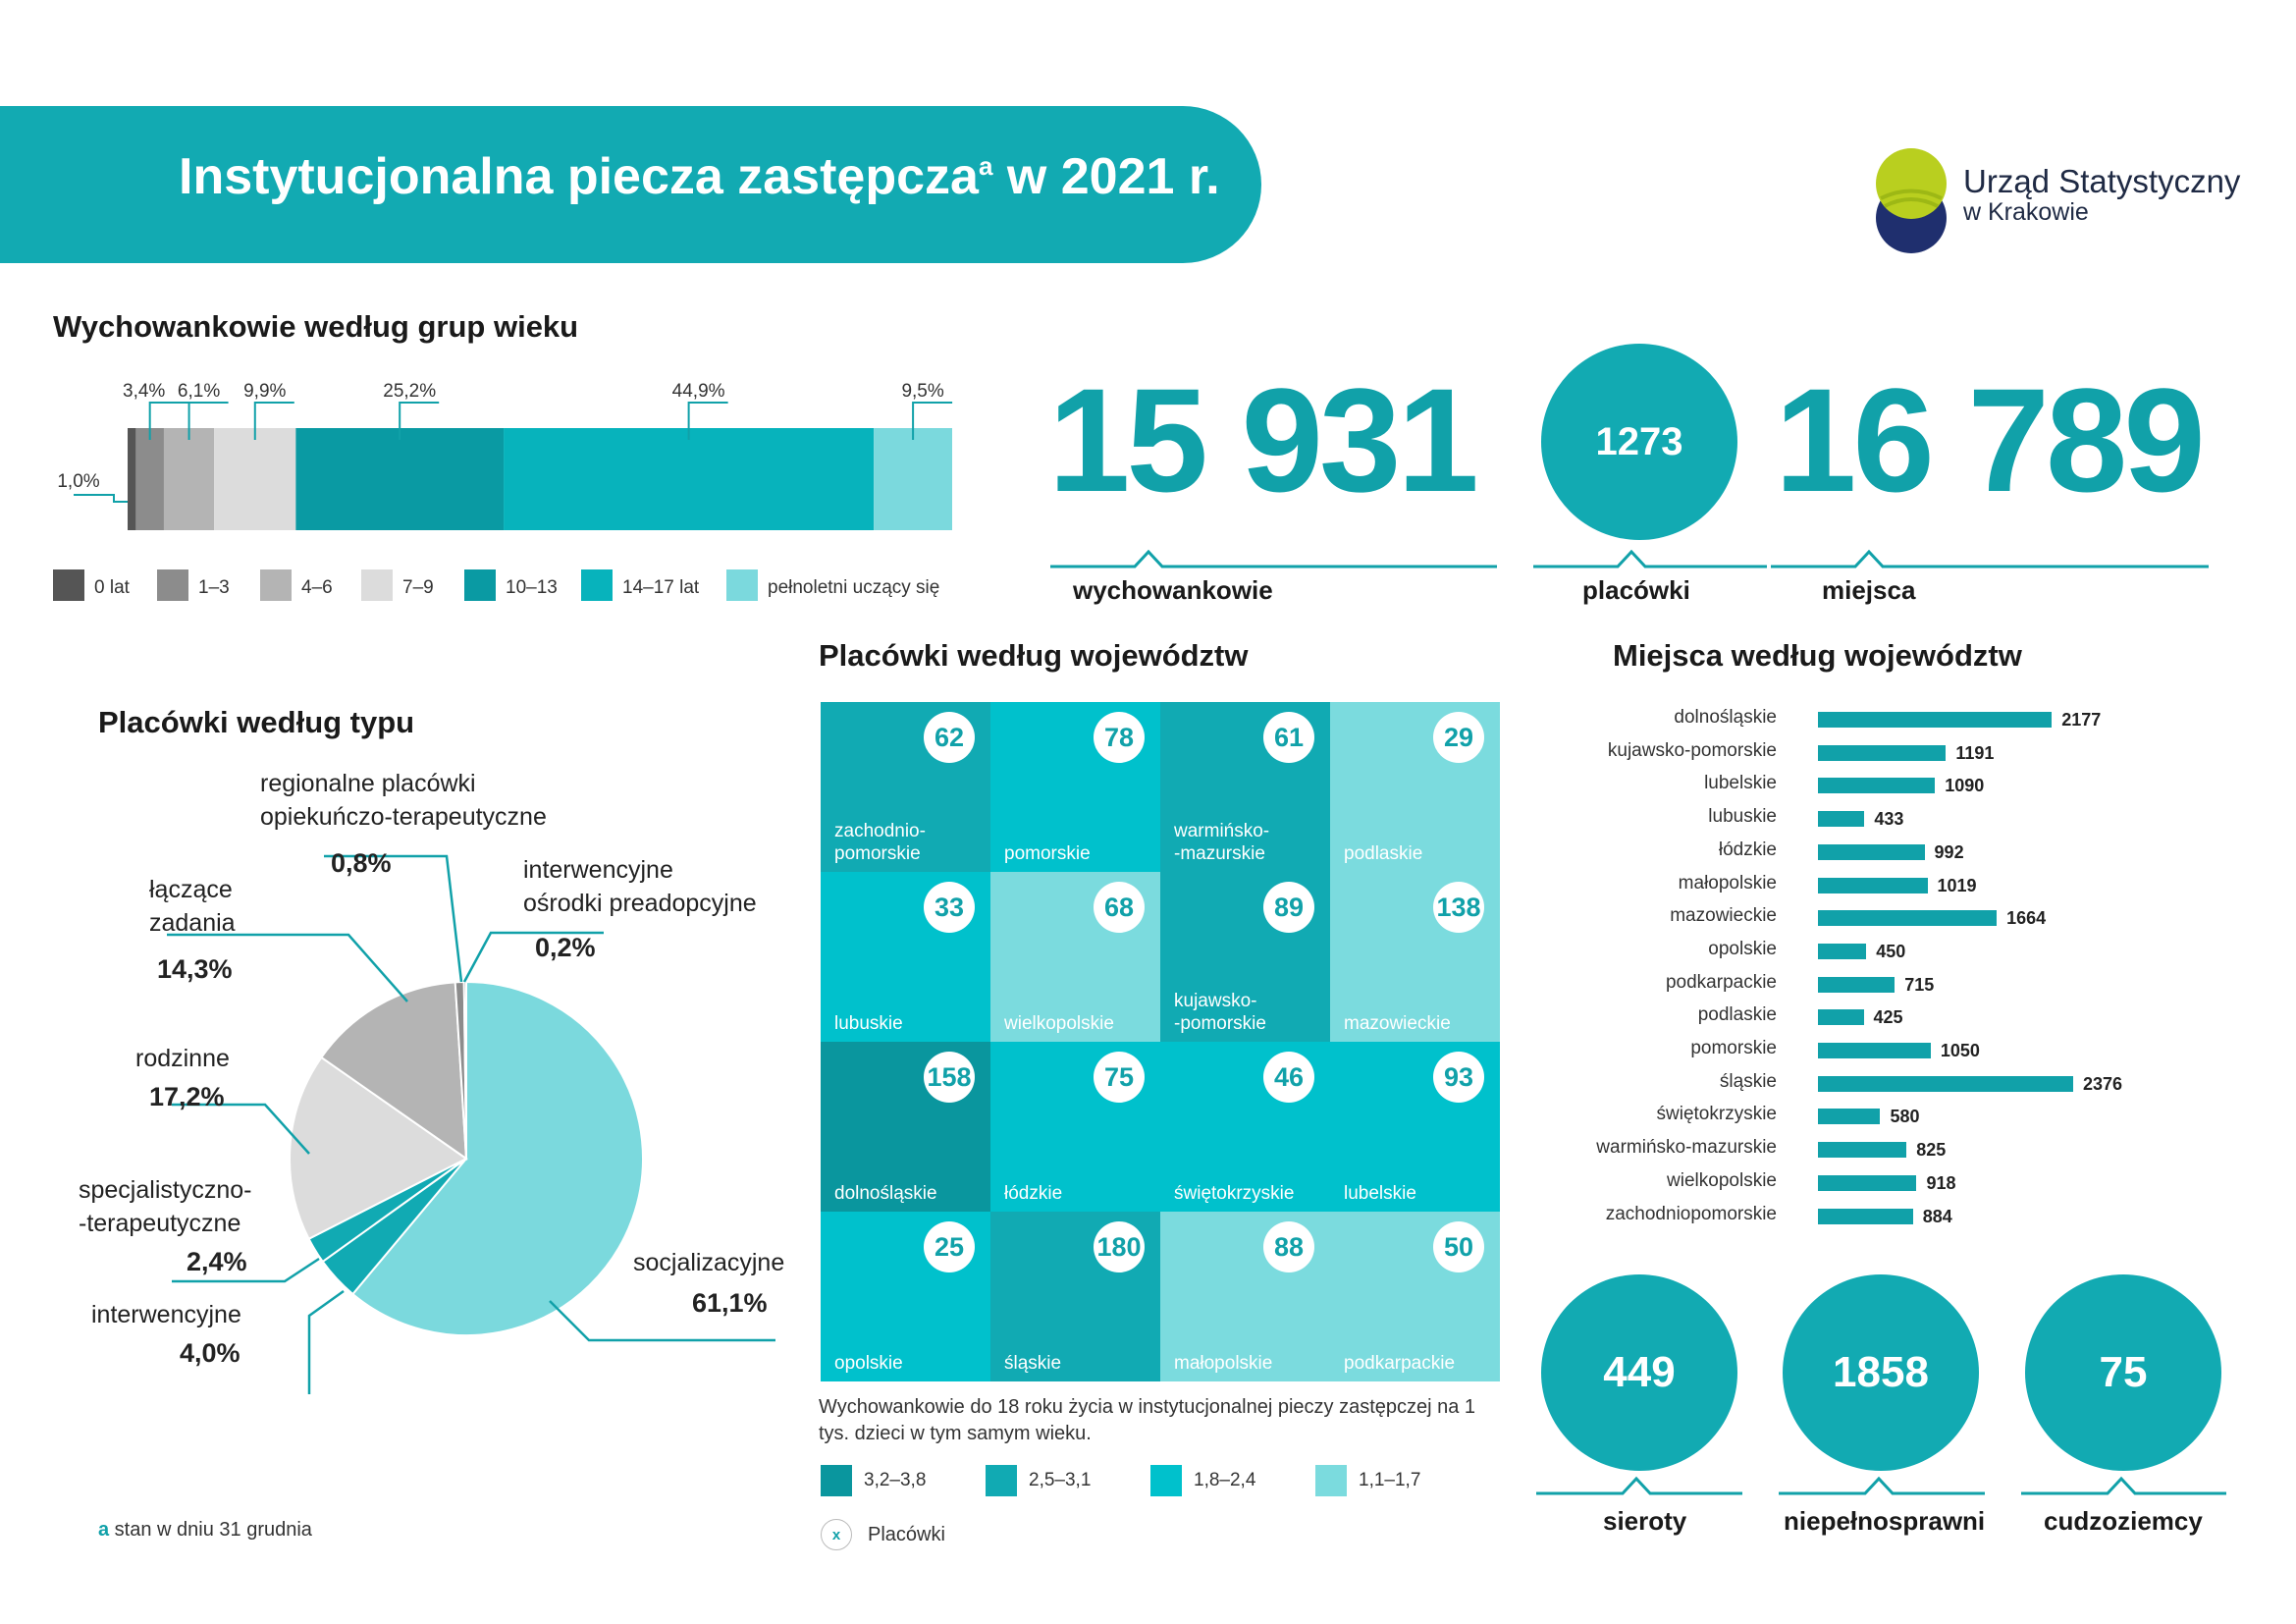 This screenshot has height=1624, width=2296. I want to click on niepelnosprawni-circle: 1858, so click(1881, 1372).